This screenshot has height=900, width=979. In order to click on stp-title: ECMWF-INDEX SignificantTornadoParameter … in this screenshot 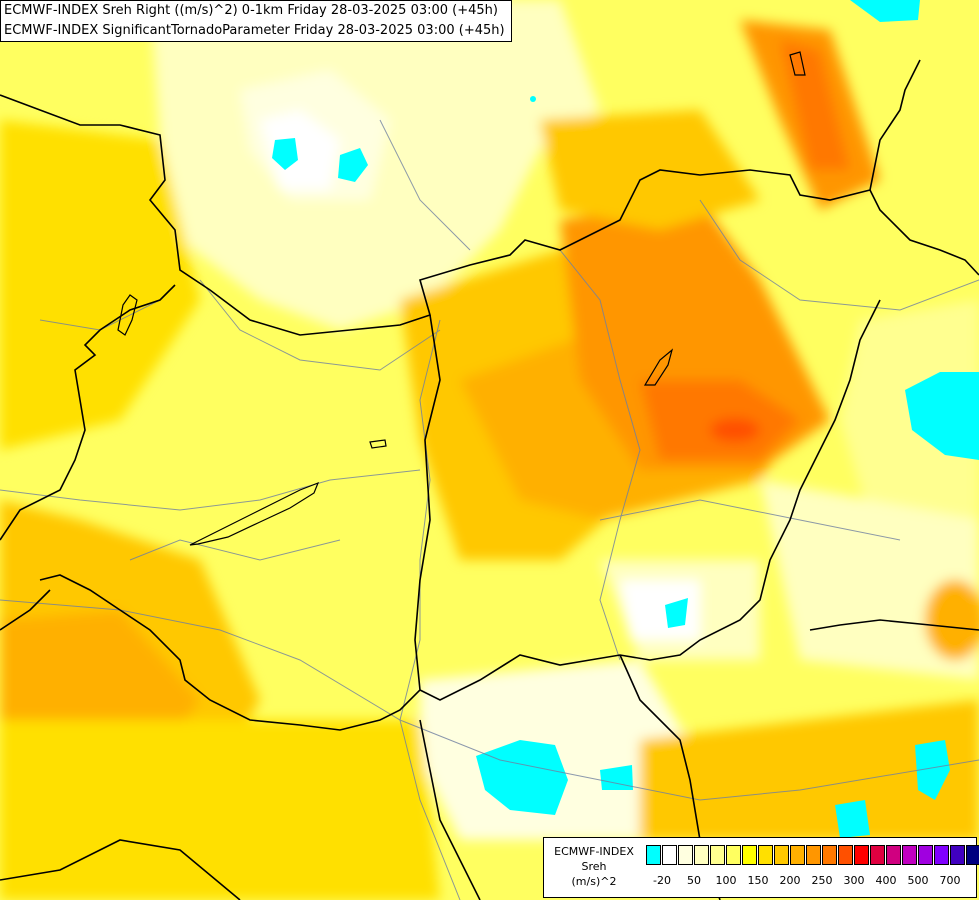, I will do `click(254, 30)`.